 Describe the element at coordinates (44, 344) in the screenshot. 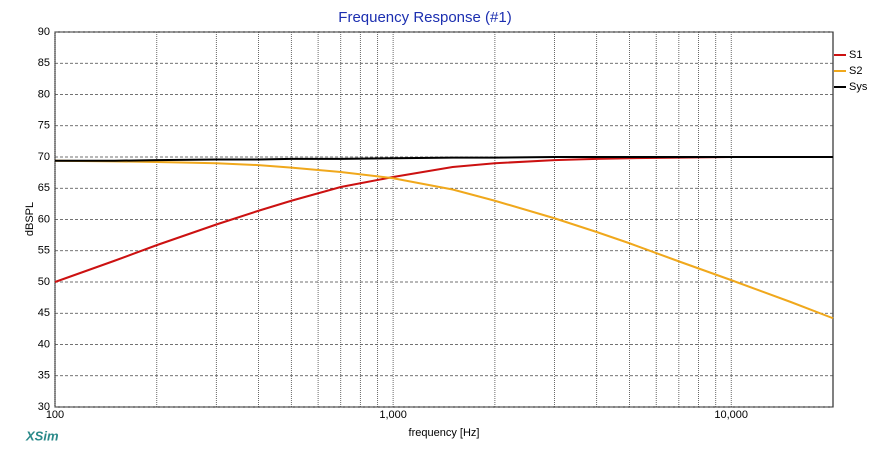

I see `y-tick-label: 40` at that location.